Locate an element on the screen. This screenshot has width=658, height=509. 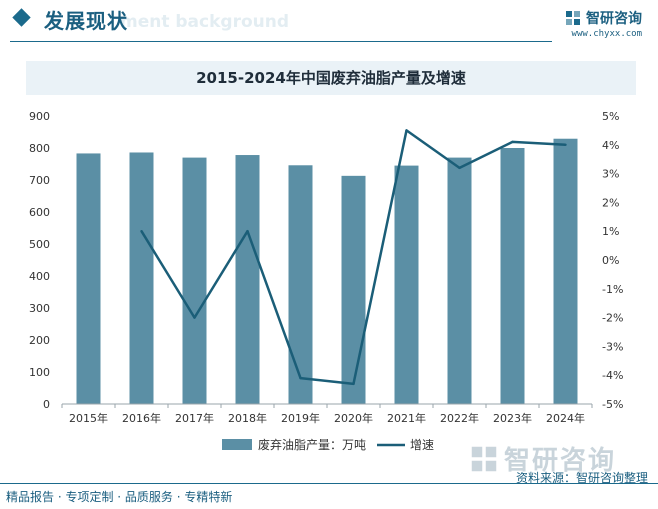
growth-point-2021年 is located at coordinates (406, 130).